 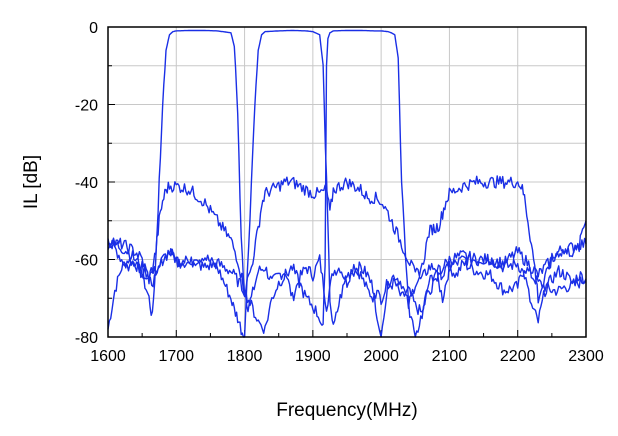 What do you see at coordinates (86, 106) in the screenshot?
I see `y-tick-label: -20` at bounding box center [86, 106].